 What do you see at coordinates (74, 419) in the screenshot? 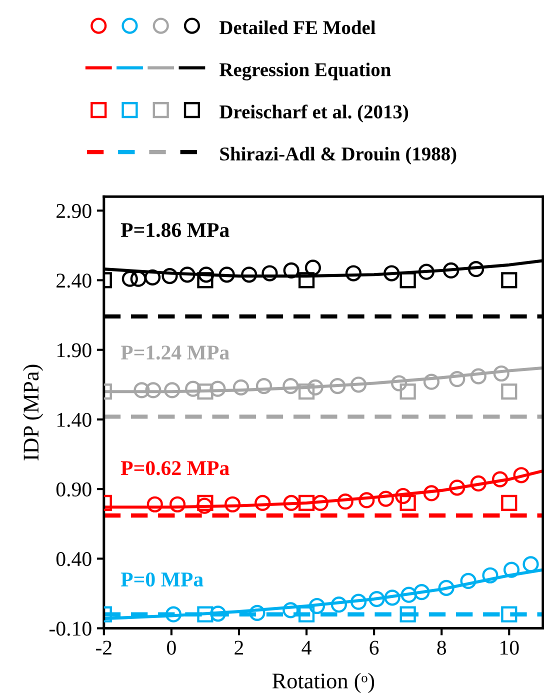
I see `y-tick-label: 1.40` at bounding box center [74, 419].